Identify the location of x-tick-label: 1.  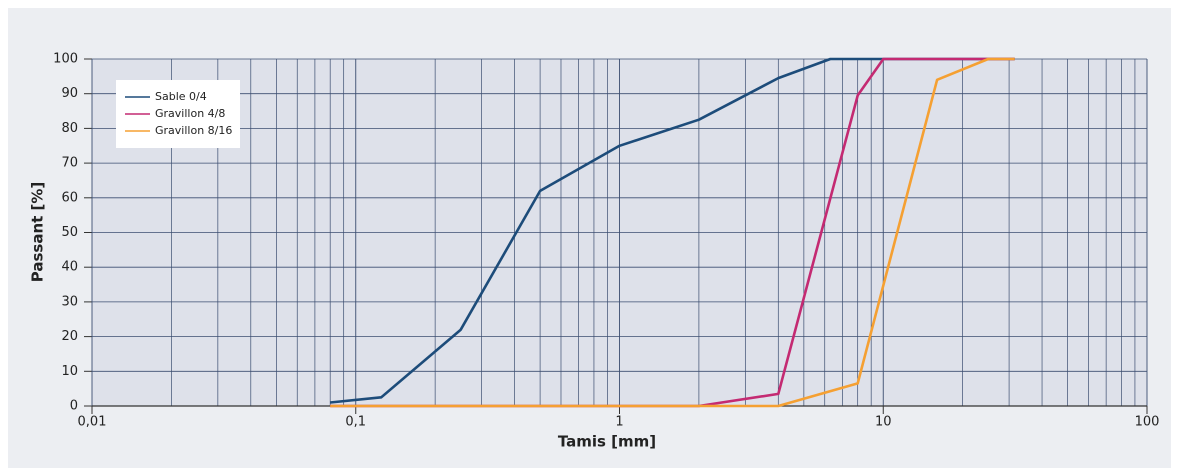
(619, 422).